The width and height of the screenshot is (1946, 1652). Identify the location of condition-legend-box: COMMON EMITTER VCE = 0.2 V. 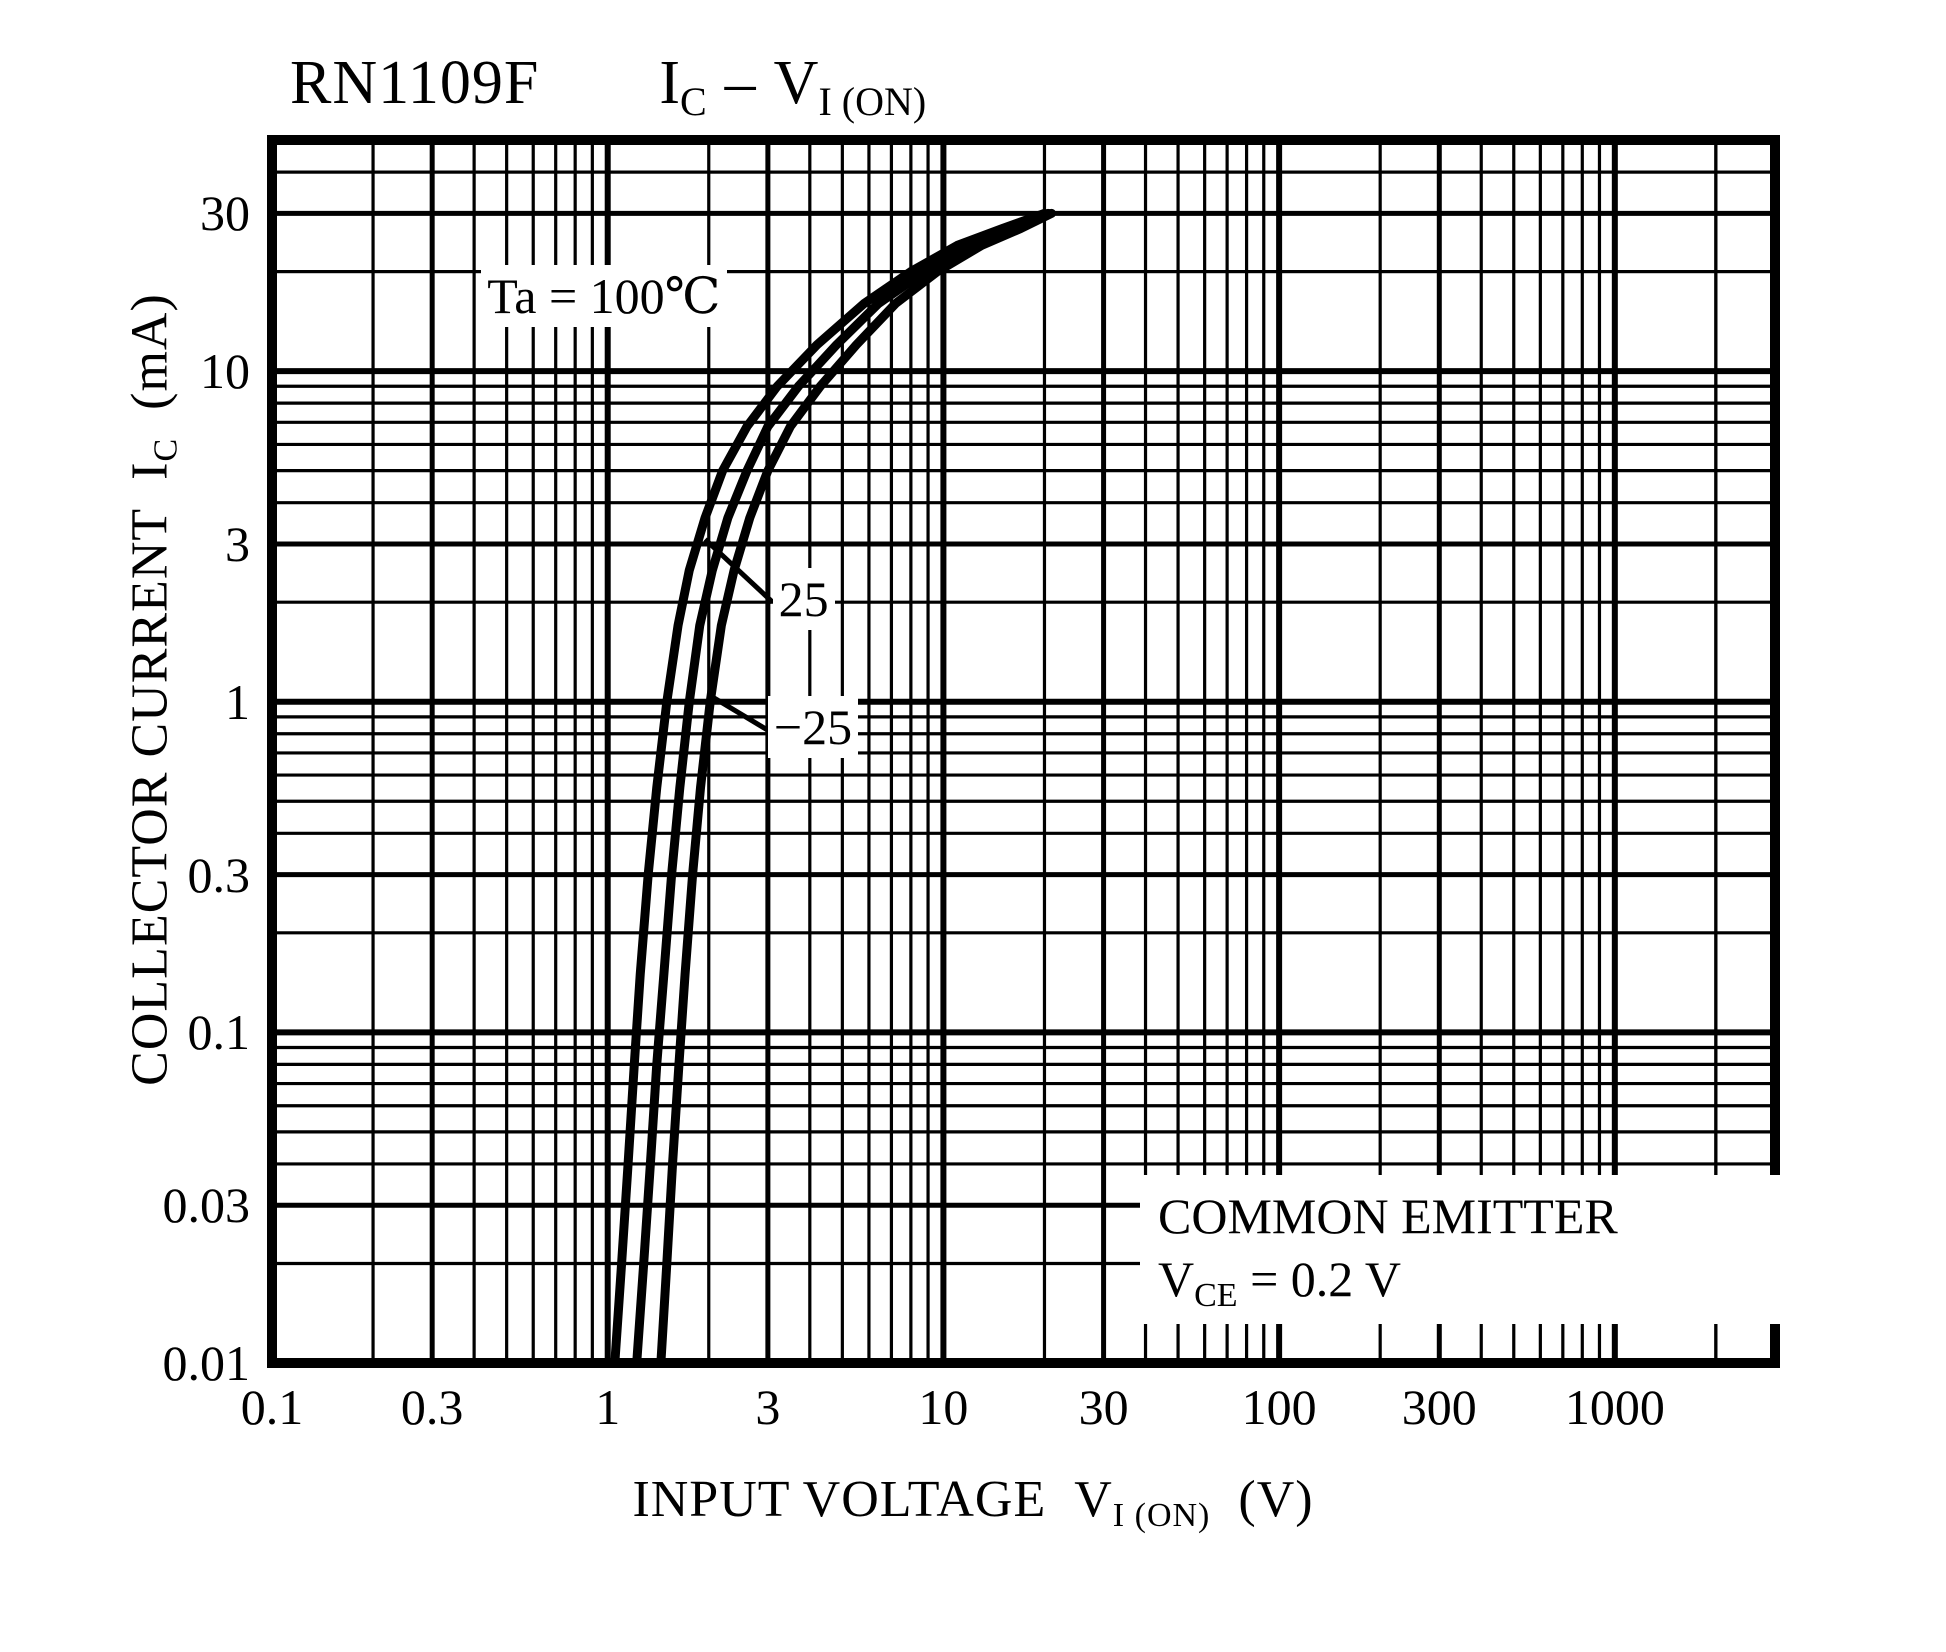
(1469, 1249).